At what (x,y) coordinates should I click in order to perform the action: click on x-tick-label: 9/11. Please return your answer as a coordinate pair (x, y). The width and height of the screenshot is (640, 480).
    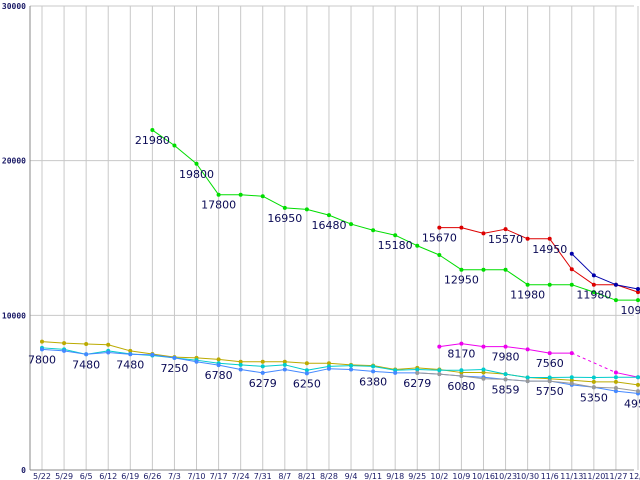
    Looking at the image, I should click on (373, 476).